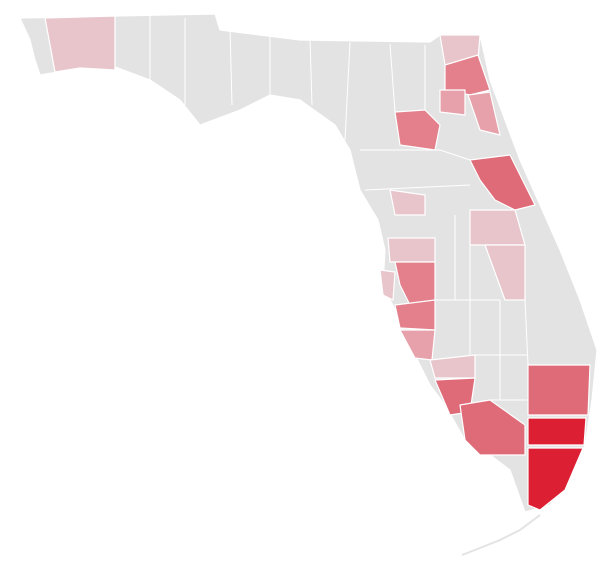  Describe the element at coordinates (501, 535) in the screenshot. I see `keys` at that location.